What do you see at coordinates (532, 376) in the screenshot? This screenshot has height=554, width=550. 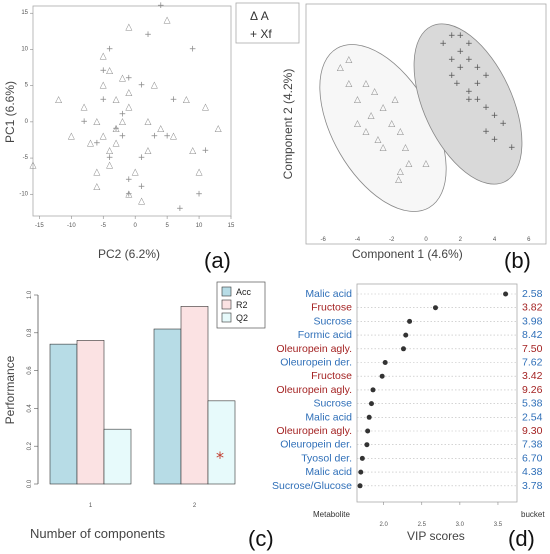 I see `bucket-value: 3.42` at bounding box center [532, 376].